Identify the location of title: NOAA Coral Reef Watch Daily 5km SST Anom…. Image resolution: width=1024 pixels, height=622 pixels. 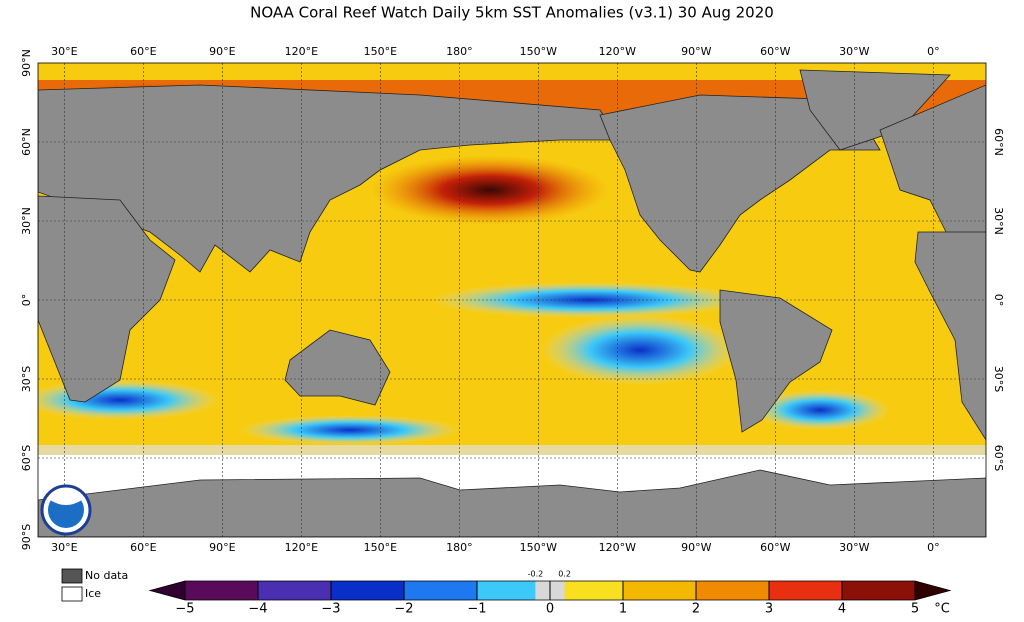
(512, 13).